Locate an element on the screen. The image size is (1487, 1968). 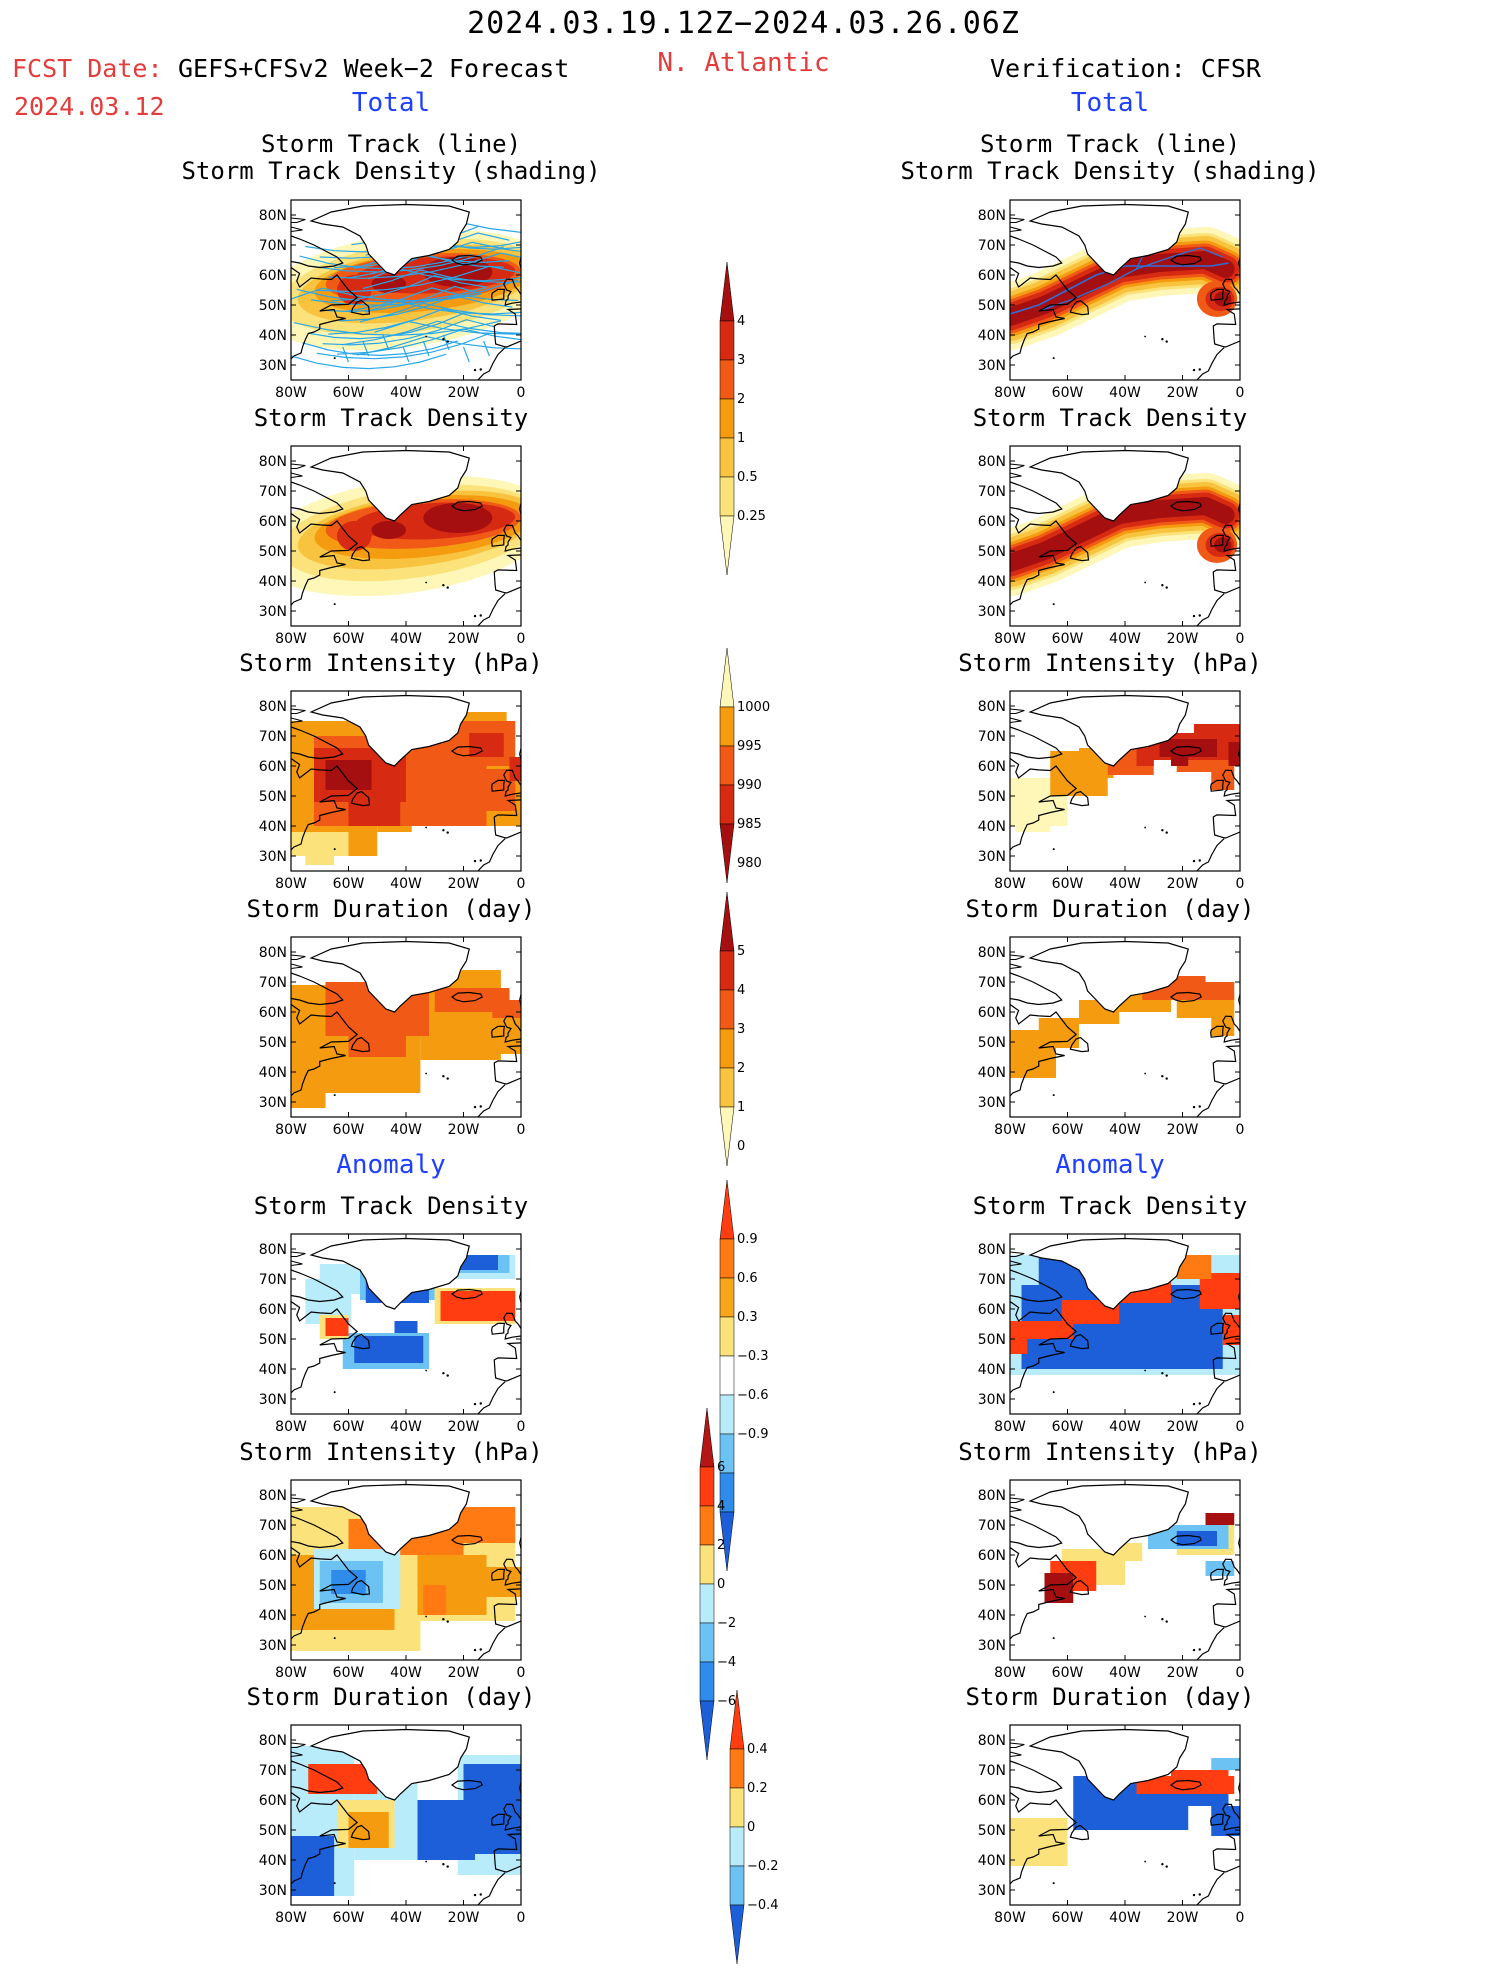
panel-title-track-shading-left: Storm Track Density (shading) is located at coordinates (391, 171).